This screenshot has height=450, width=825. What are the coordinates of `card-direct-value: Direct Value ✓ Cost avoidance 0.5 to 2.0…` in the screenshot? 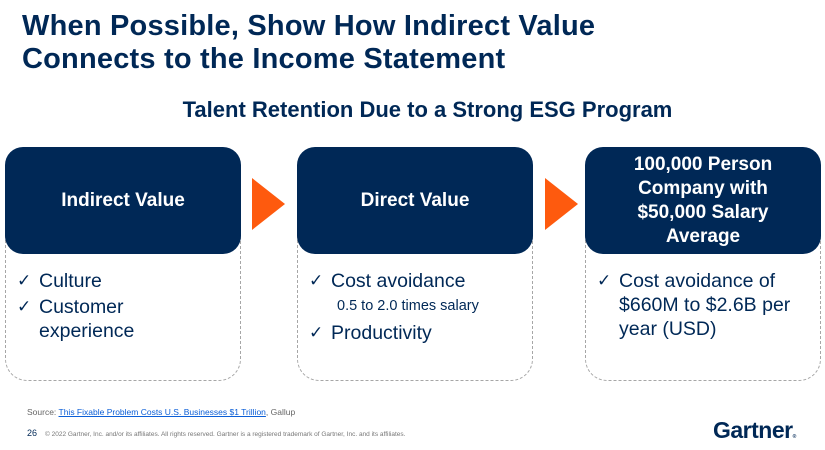 It's located at (415, 264).